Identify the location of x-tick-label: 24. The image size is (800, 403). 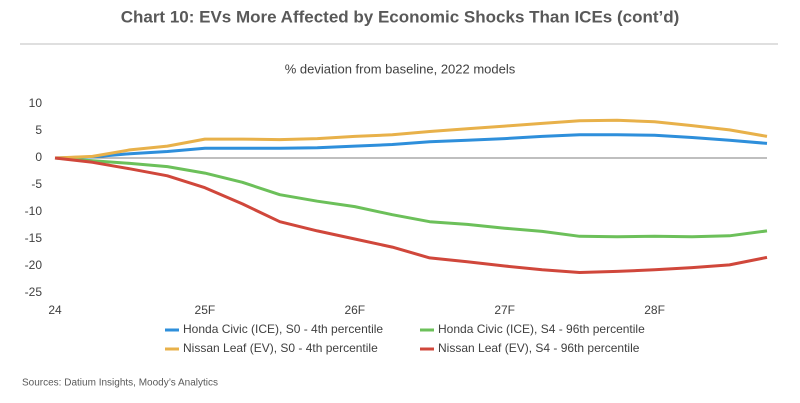
(55, 310).